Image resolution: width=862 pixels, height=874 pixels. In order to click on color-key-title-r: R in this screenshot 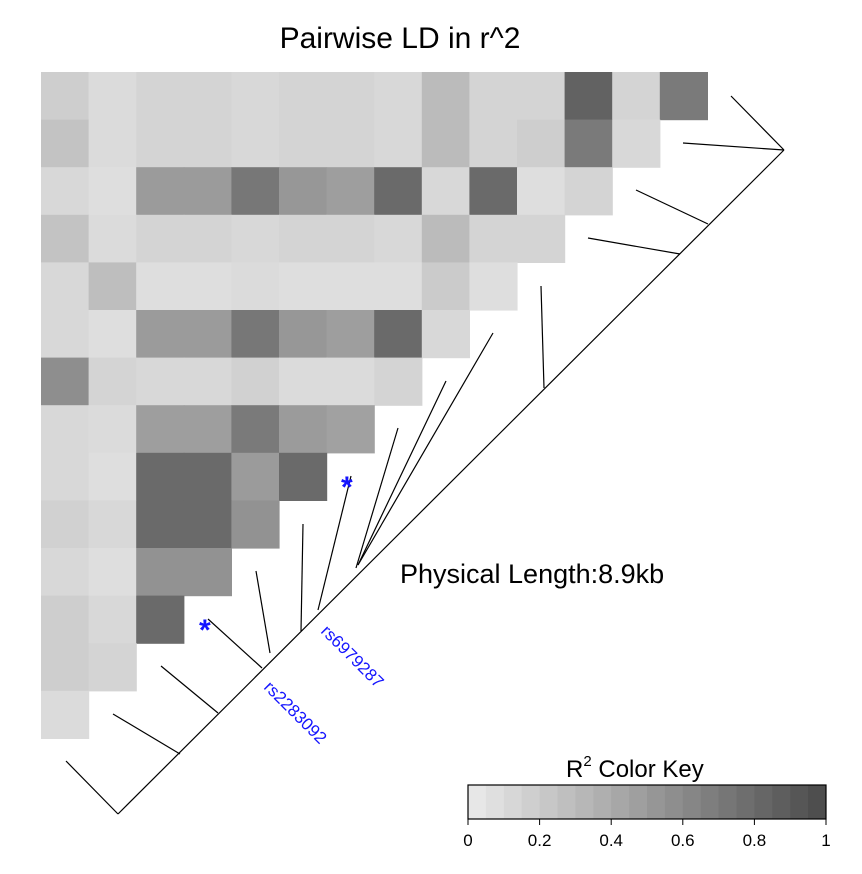, I will do `click(574, 769)`.